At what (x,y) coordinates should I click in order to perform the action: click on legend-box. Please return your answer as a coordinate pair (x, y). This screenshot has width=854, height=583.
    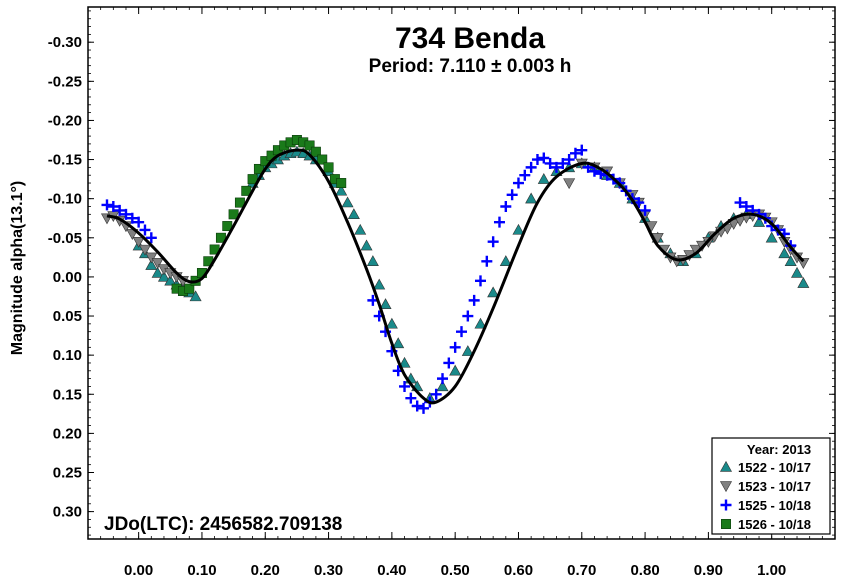
    Looking at the image, I should click on (771, 486).